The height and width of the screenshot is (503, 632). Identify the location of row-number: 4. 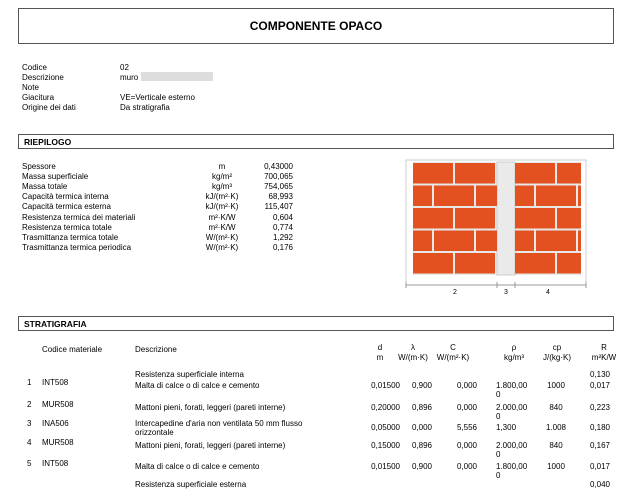
(29, 442).